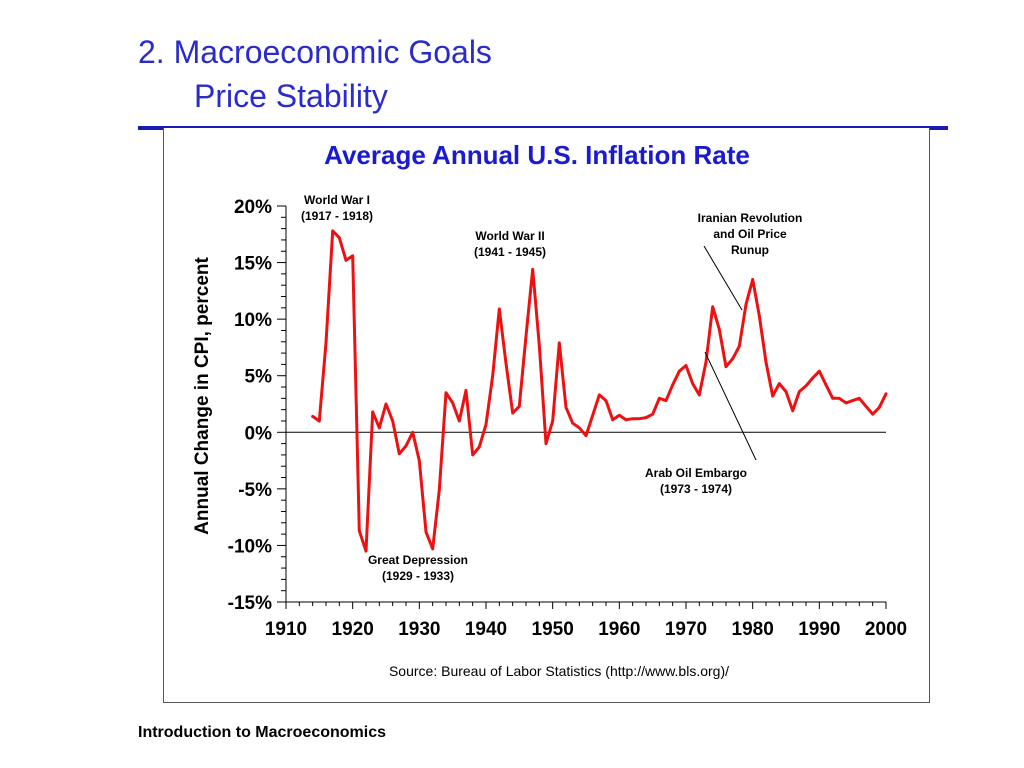 Image resolution: width=1024 pixels, height=768 pixels. Describe the element at coordinates (686, 629) in the screenshot. I see `x-tick-label: 1970` at that location.